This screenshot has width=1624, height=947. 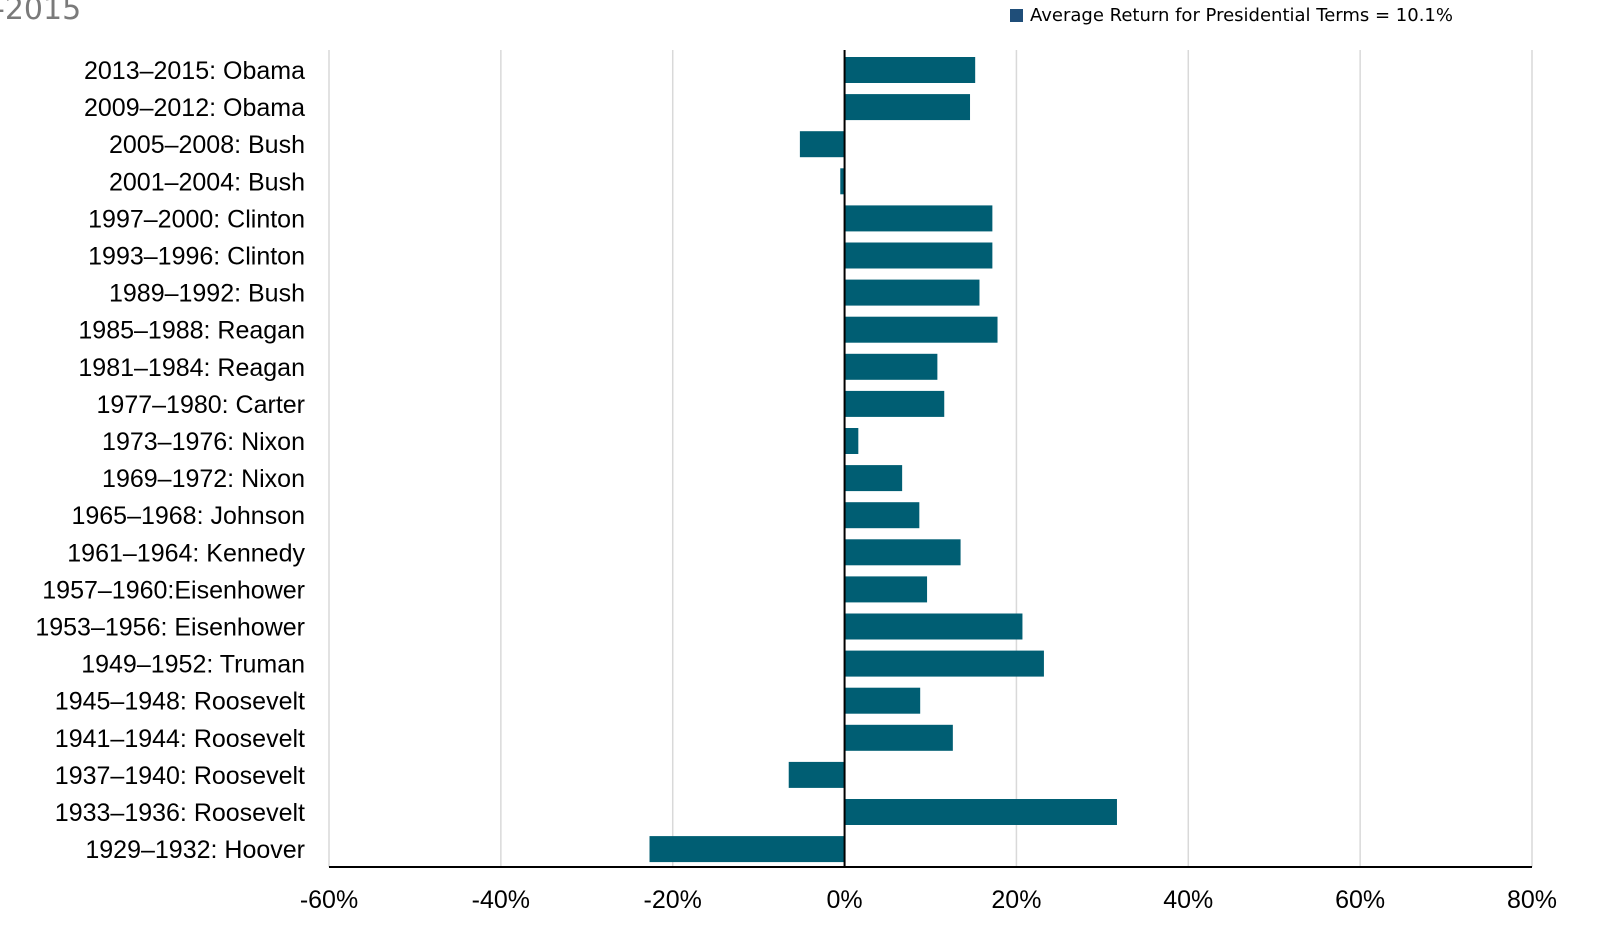 What do you see at coordinates (673, 900) in the screenshot?
I see `x-tick-label: -20%` at bounding box center [673, 900].